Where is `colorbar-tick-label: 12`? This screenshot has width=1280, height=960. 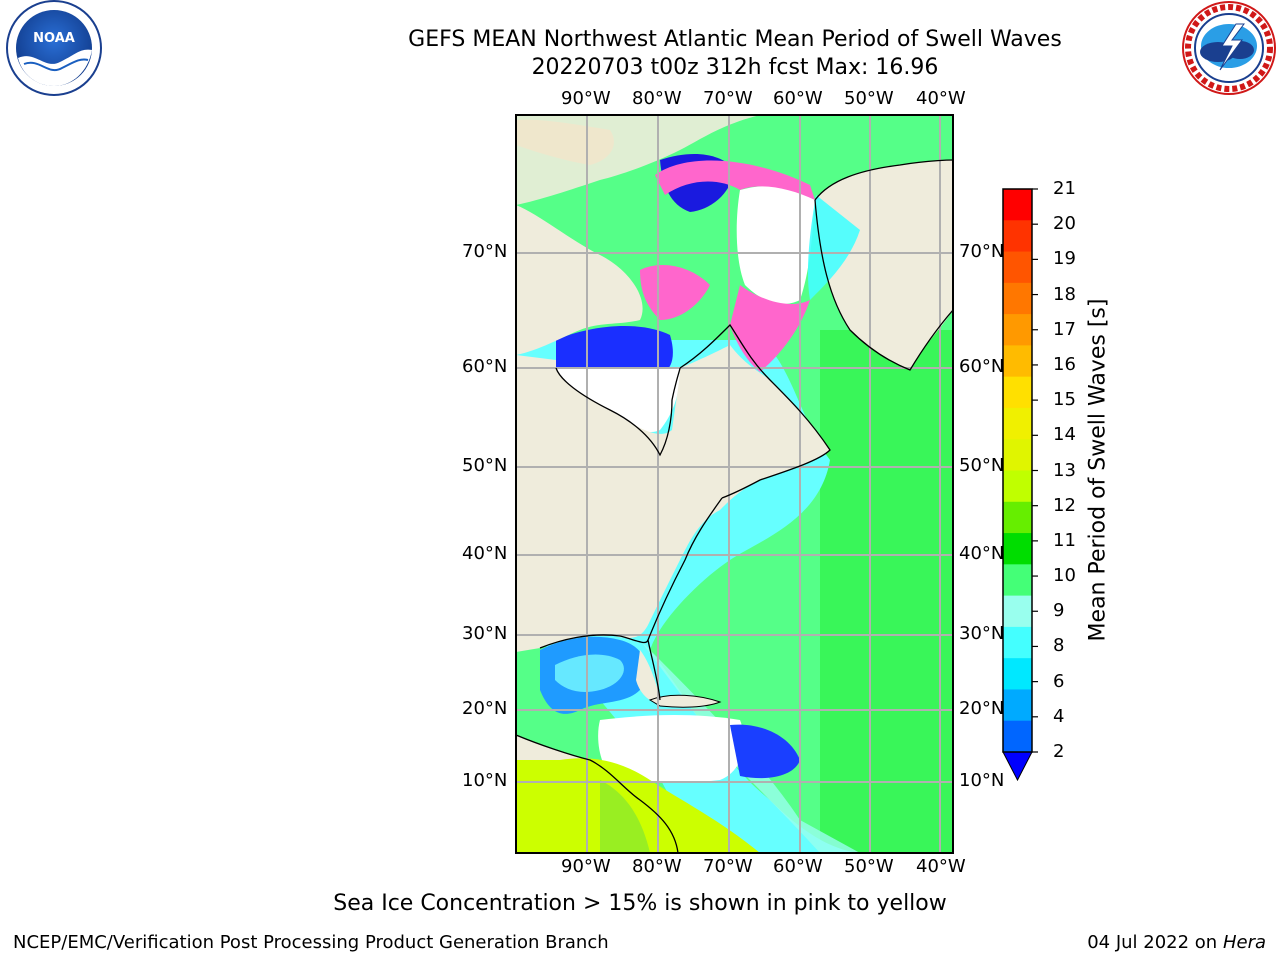 colorbar-tick-label: 12 is located at coordinates (1064, 505).